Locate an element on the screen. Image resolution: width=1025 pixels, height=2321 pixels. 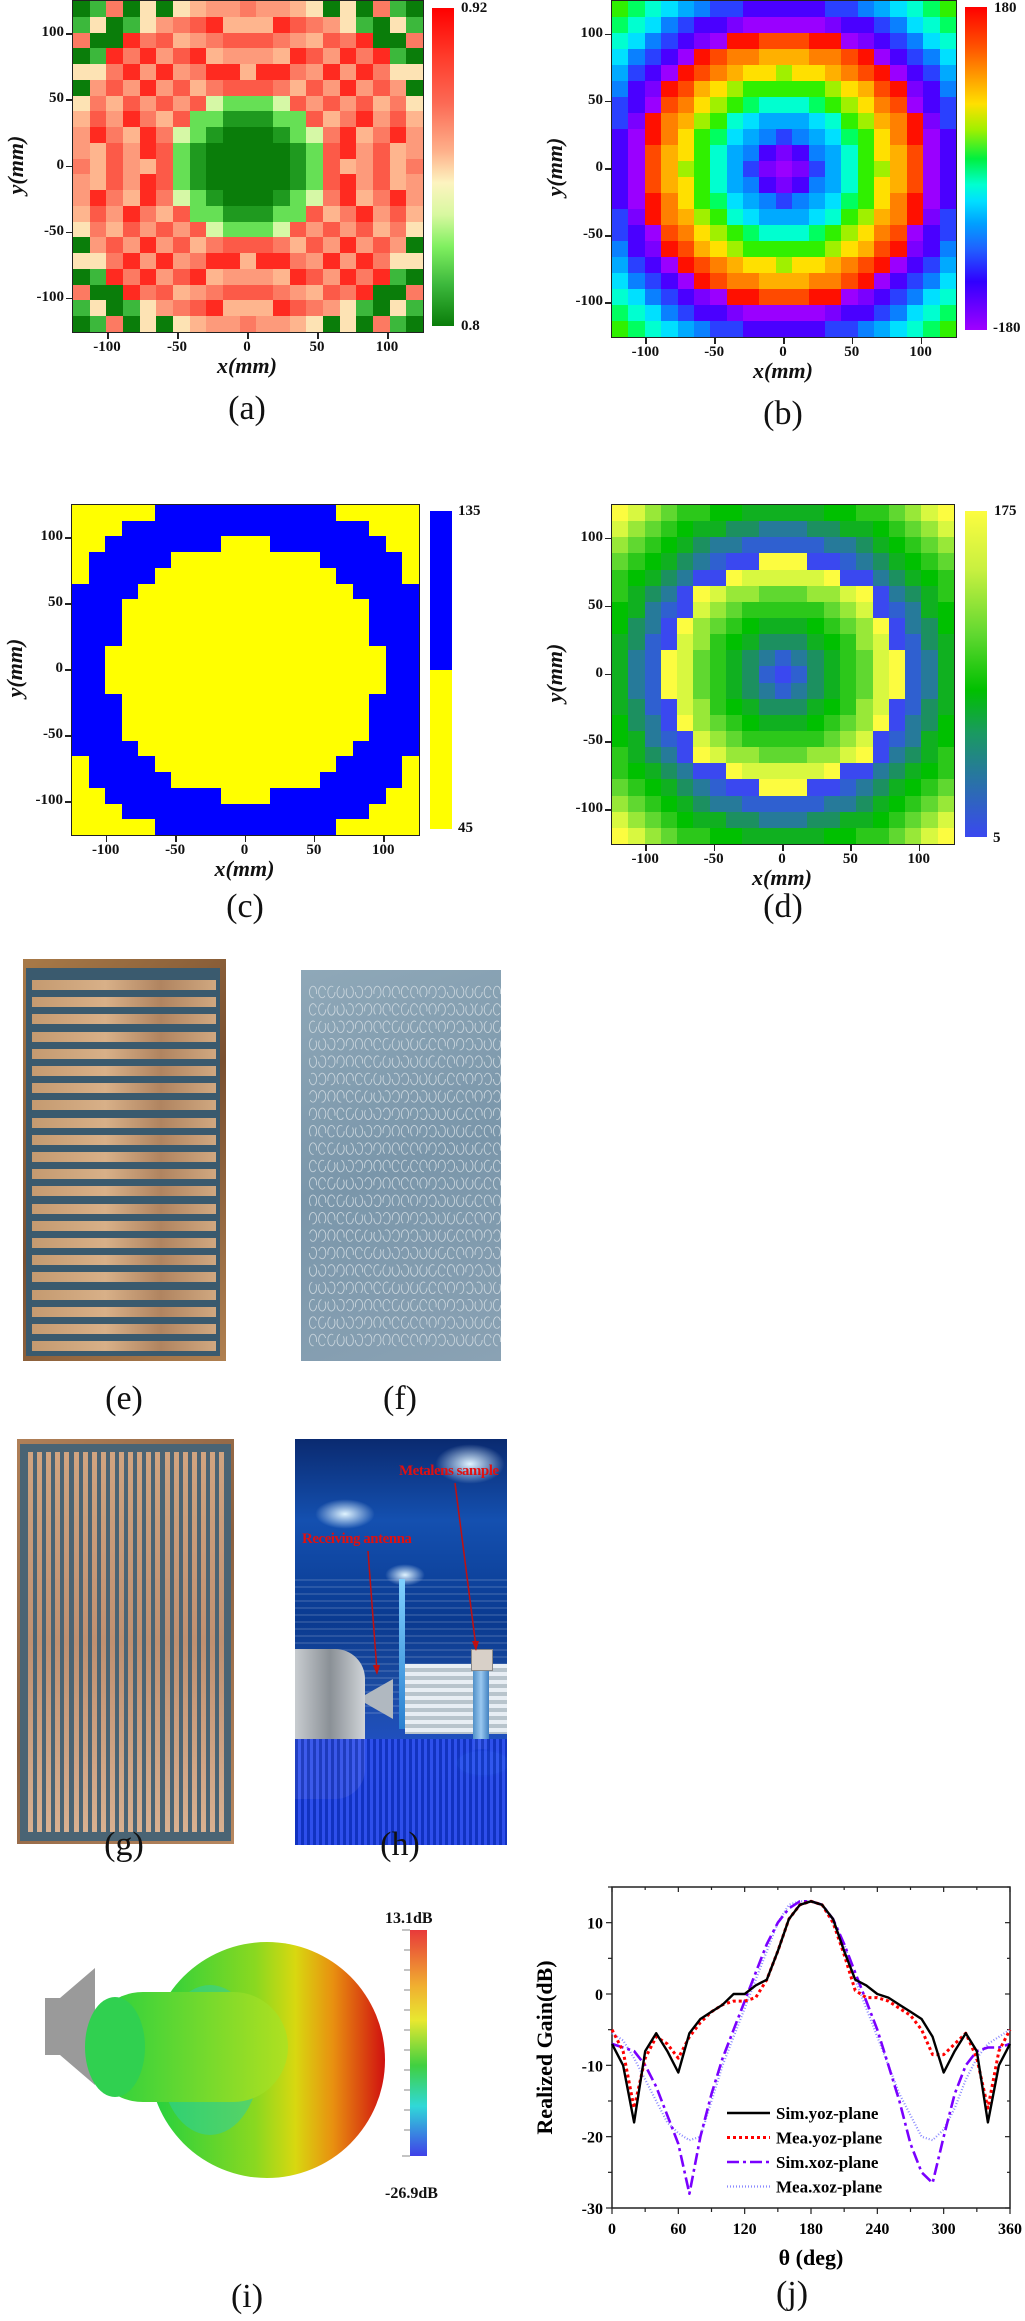
y-tick-label: 10 is located at coordinates (595, 1924).